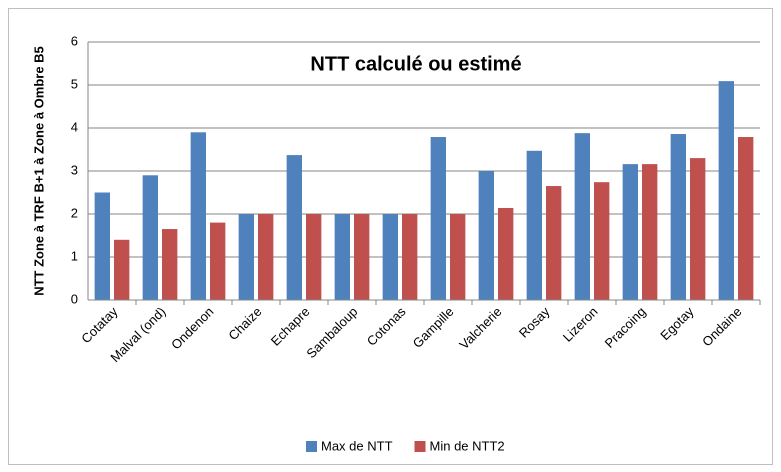 Image resolution: width=781 pixels, height=472 pixels. I want to click on y-tick-label: 5, so click(74, 83).